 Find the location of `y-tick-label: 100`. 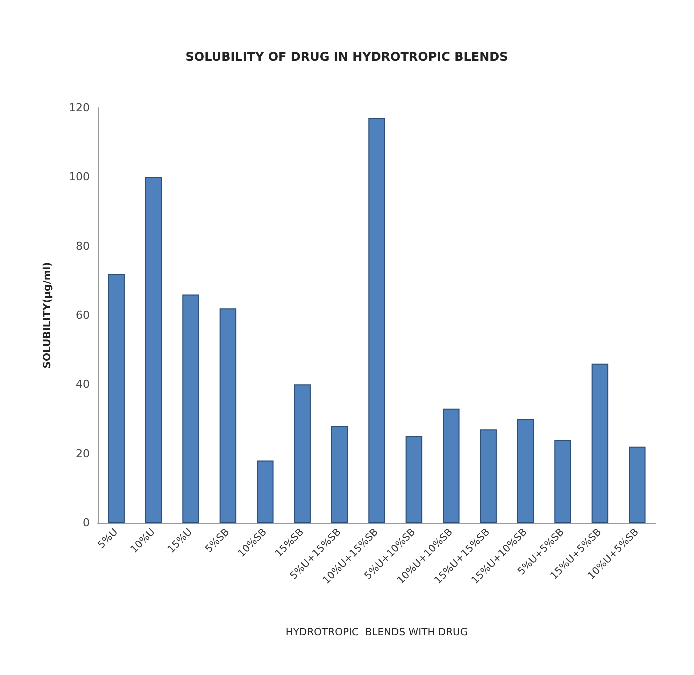

y-tick-label: 100 is located at coordinates (79, 177).